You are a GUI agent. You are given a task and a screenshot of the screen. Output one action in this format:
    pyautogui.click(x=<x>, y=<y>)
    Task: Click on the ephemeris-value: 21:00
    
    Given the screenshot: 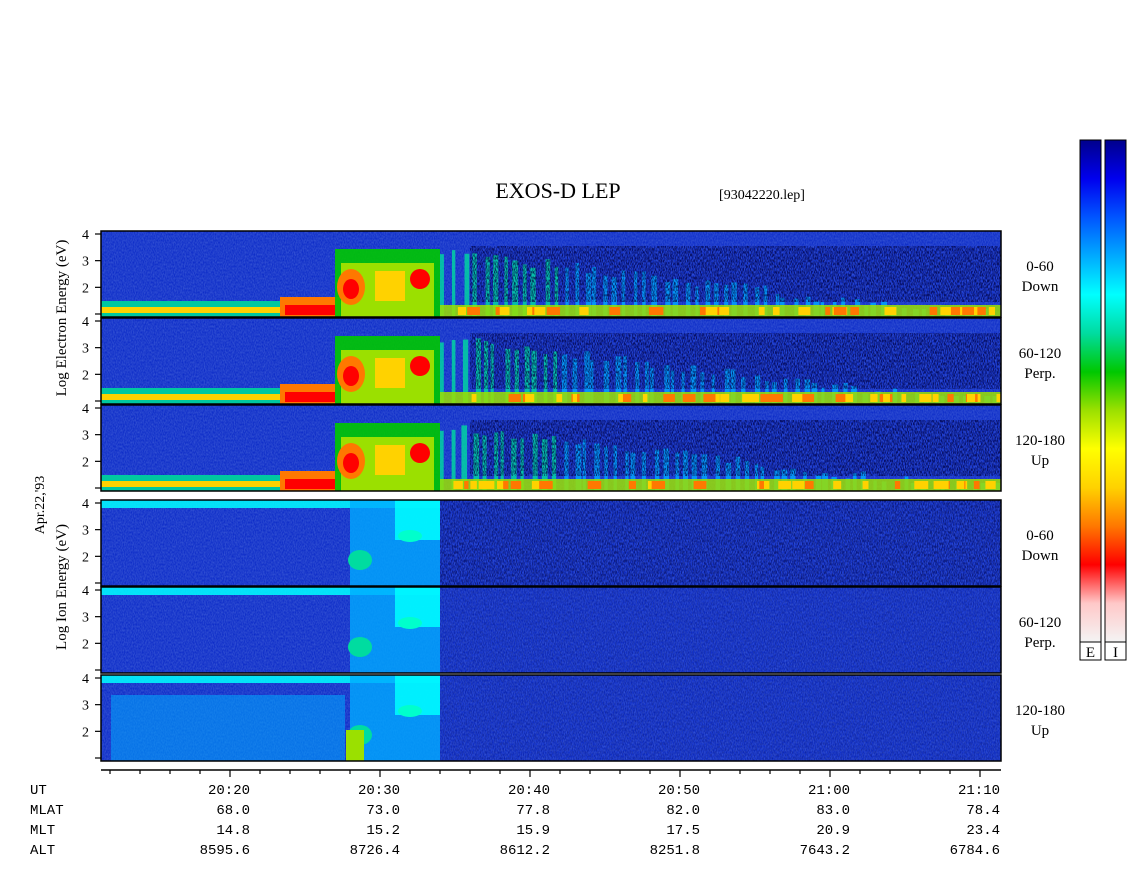 What is the action you would take?
    pyautogui.click(x=829, y=791)
    